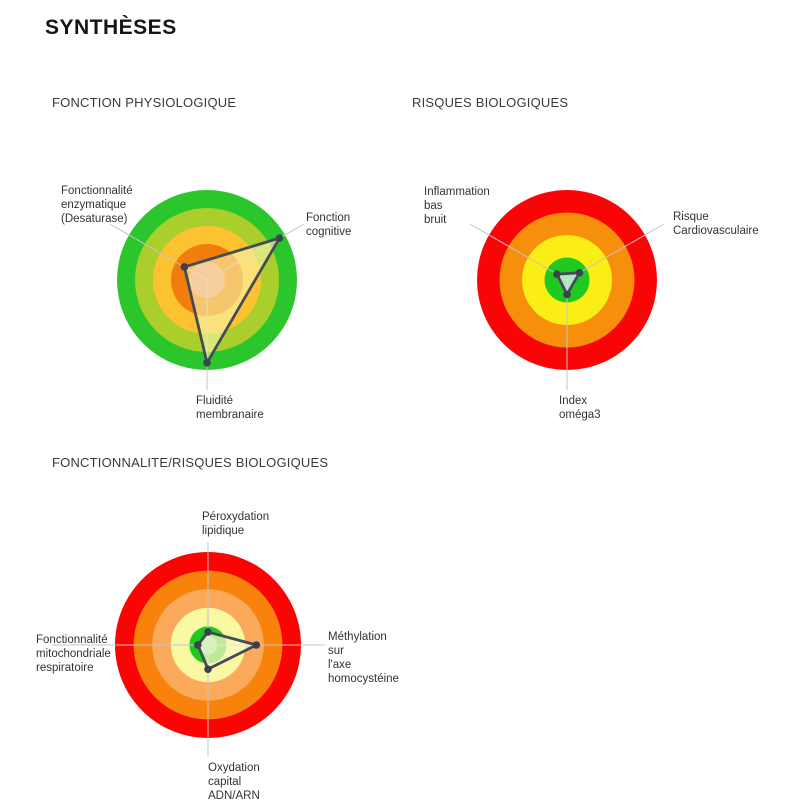 The height and width of the screenshot is (812, 800). Describe the element at coordinates (97, 205) in the screenshot. I see `axis-label-fonctionnalite-enzymatique: Fonctionnalité enzymatique (Desaturase)` at that location.